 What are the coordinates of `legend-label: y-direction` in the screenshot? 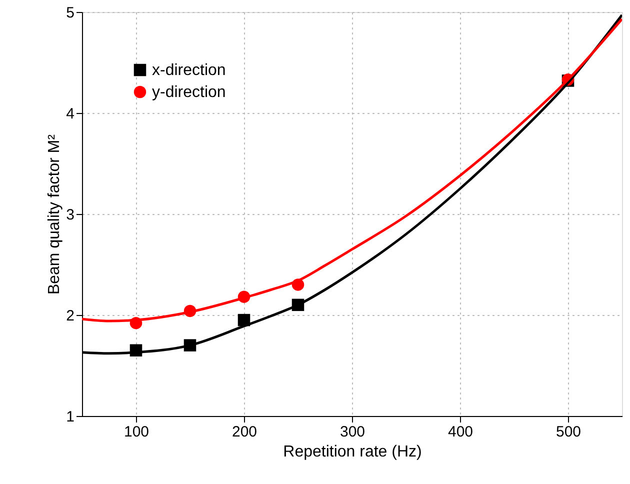 It's located at (189, 92).